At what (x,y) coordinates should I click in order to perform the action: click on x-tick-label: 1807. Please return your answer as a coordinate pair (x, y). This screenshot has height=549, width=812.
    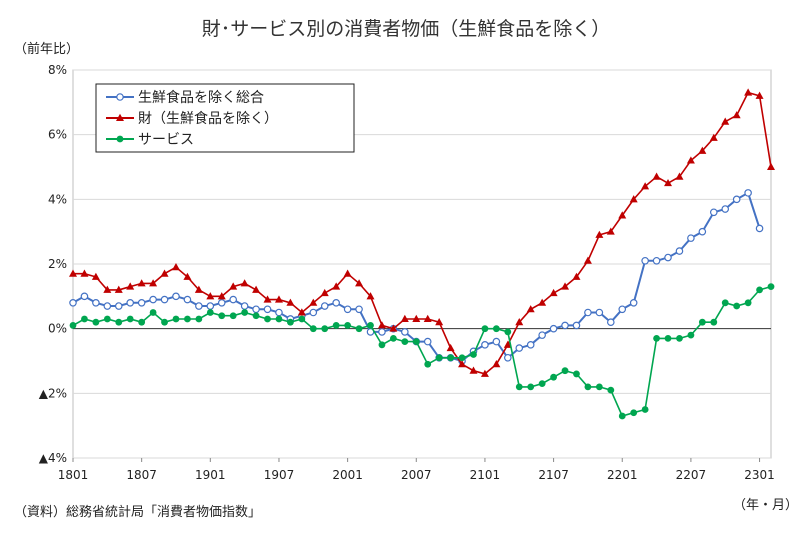
    Looking at the image, I should click on (141, 475).